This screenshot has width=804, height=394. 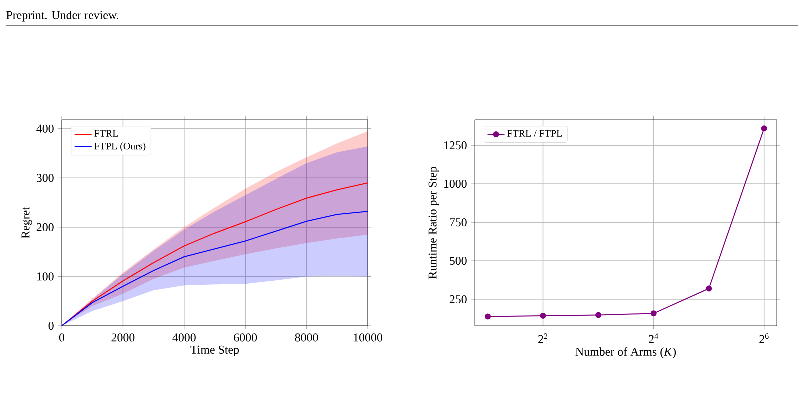 I want to click on x-tick-label: 2$^{2}$, so click(x=543, y=339).